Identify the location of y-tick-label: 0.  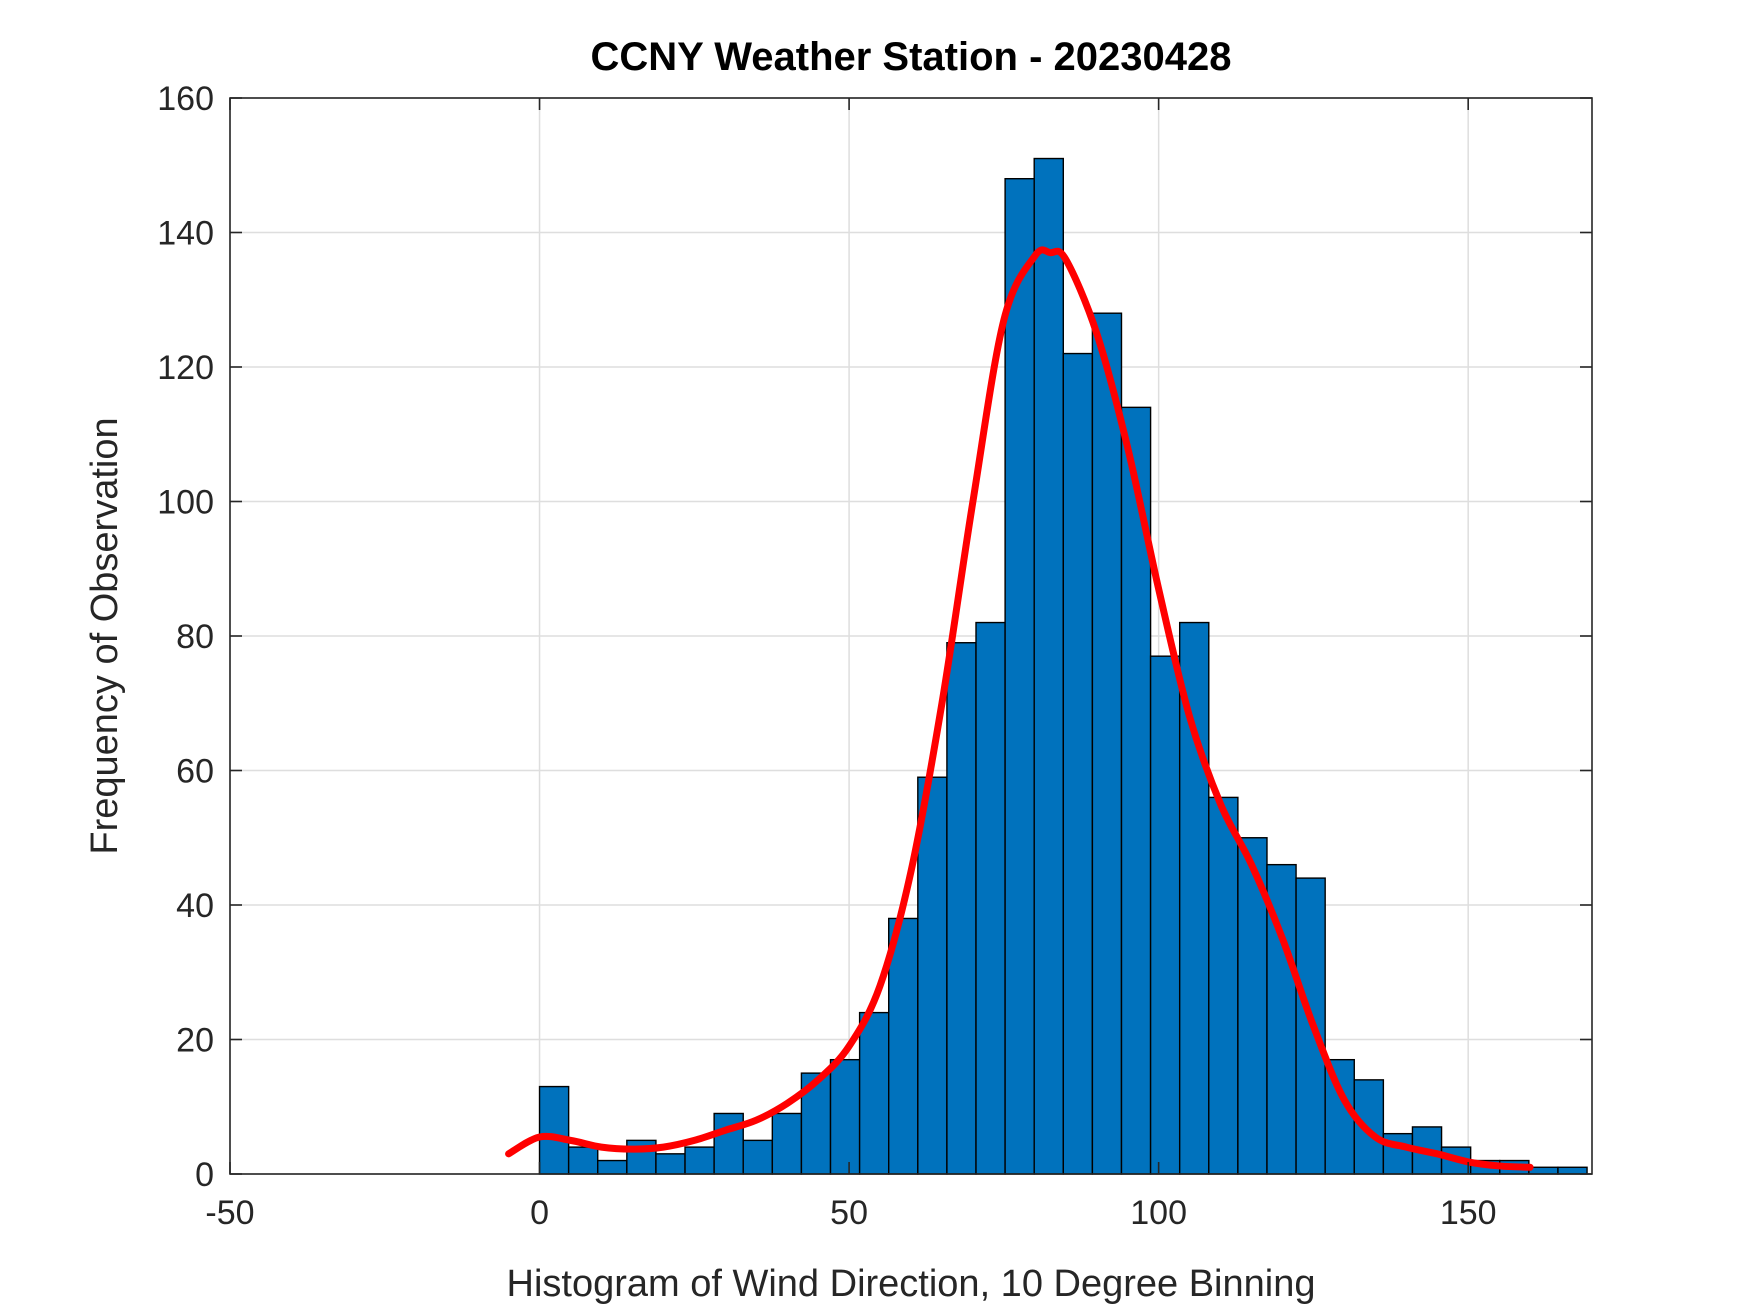
(204, 1175).